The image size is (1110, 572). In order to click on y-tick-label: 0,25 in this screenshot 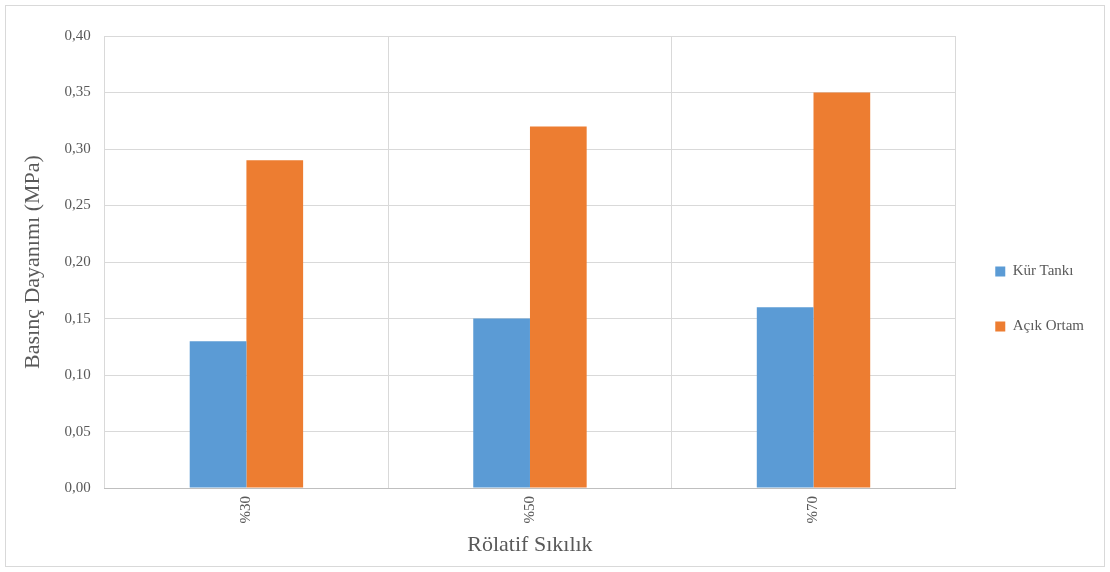, I will do `click(77, 204)`.